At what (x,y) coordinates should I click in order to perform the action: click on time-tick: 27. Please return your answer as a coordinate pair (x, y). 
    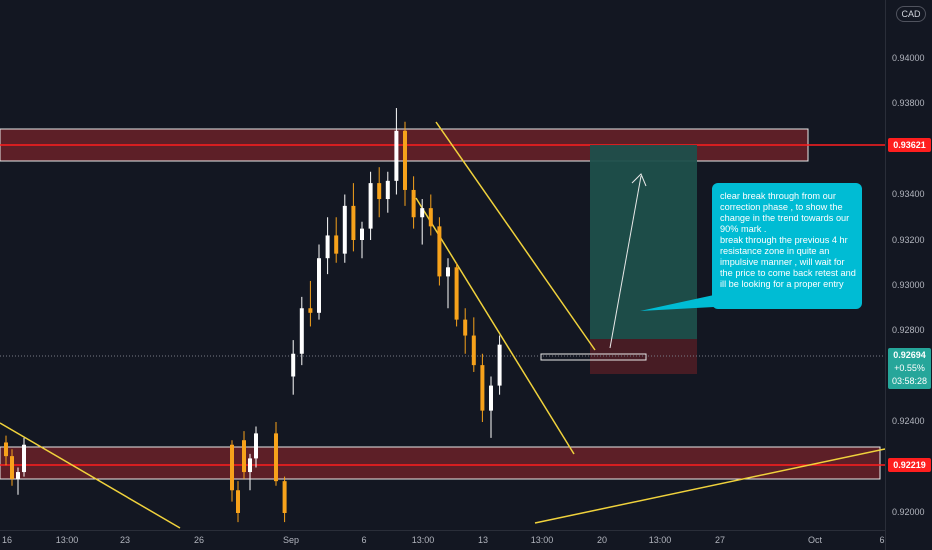
    Looking at the image, I should click on (720, 540).